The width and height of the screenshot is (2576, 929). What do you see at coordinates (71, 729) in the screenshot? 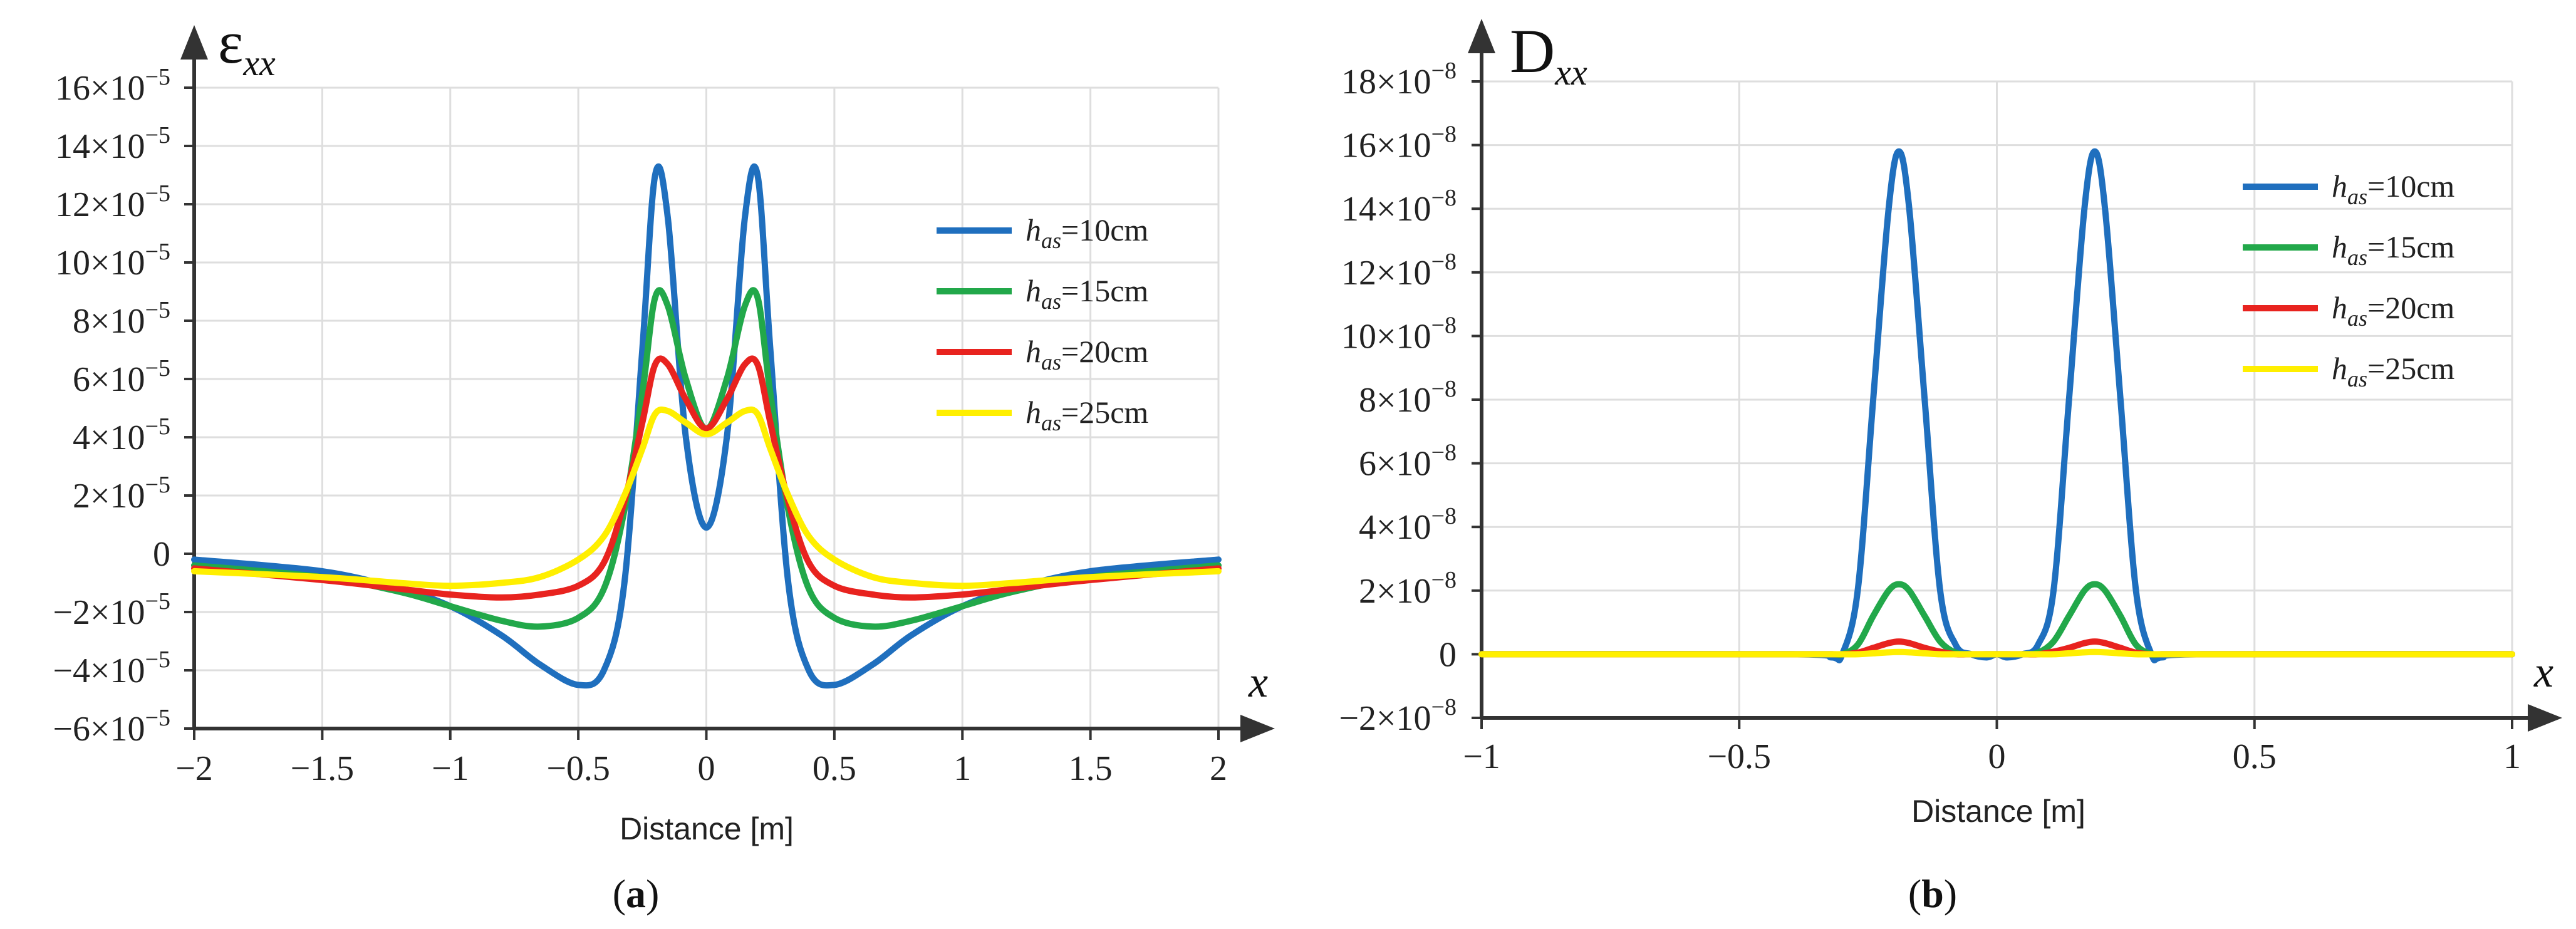
I see `y-tick-mantissa: −6` at bounding box center [71, 729].